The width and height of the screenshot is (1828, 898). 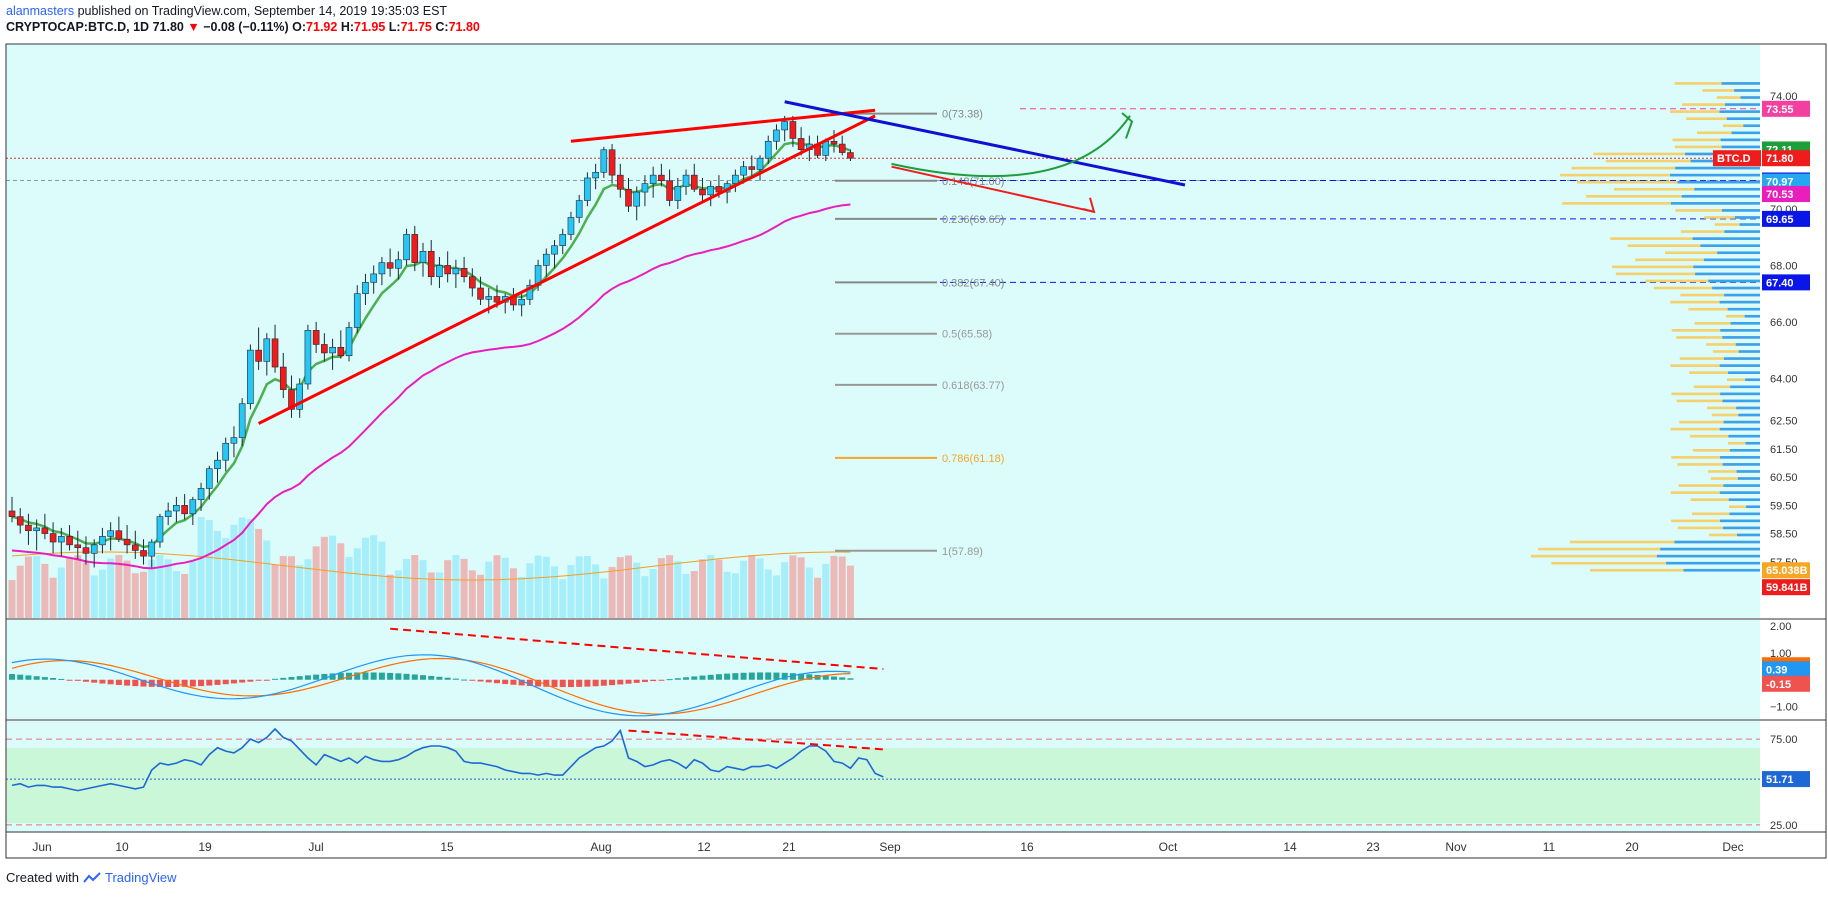 What do you see at coordinates (40, 11) in the screenshot?
I see `author-link: alanmasters` at bounding box center [40, 11].